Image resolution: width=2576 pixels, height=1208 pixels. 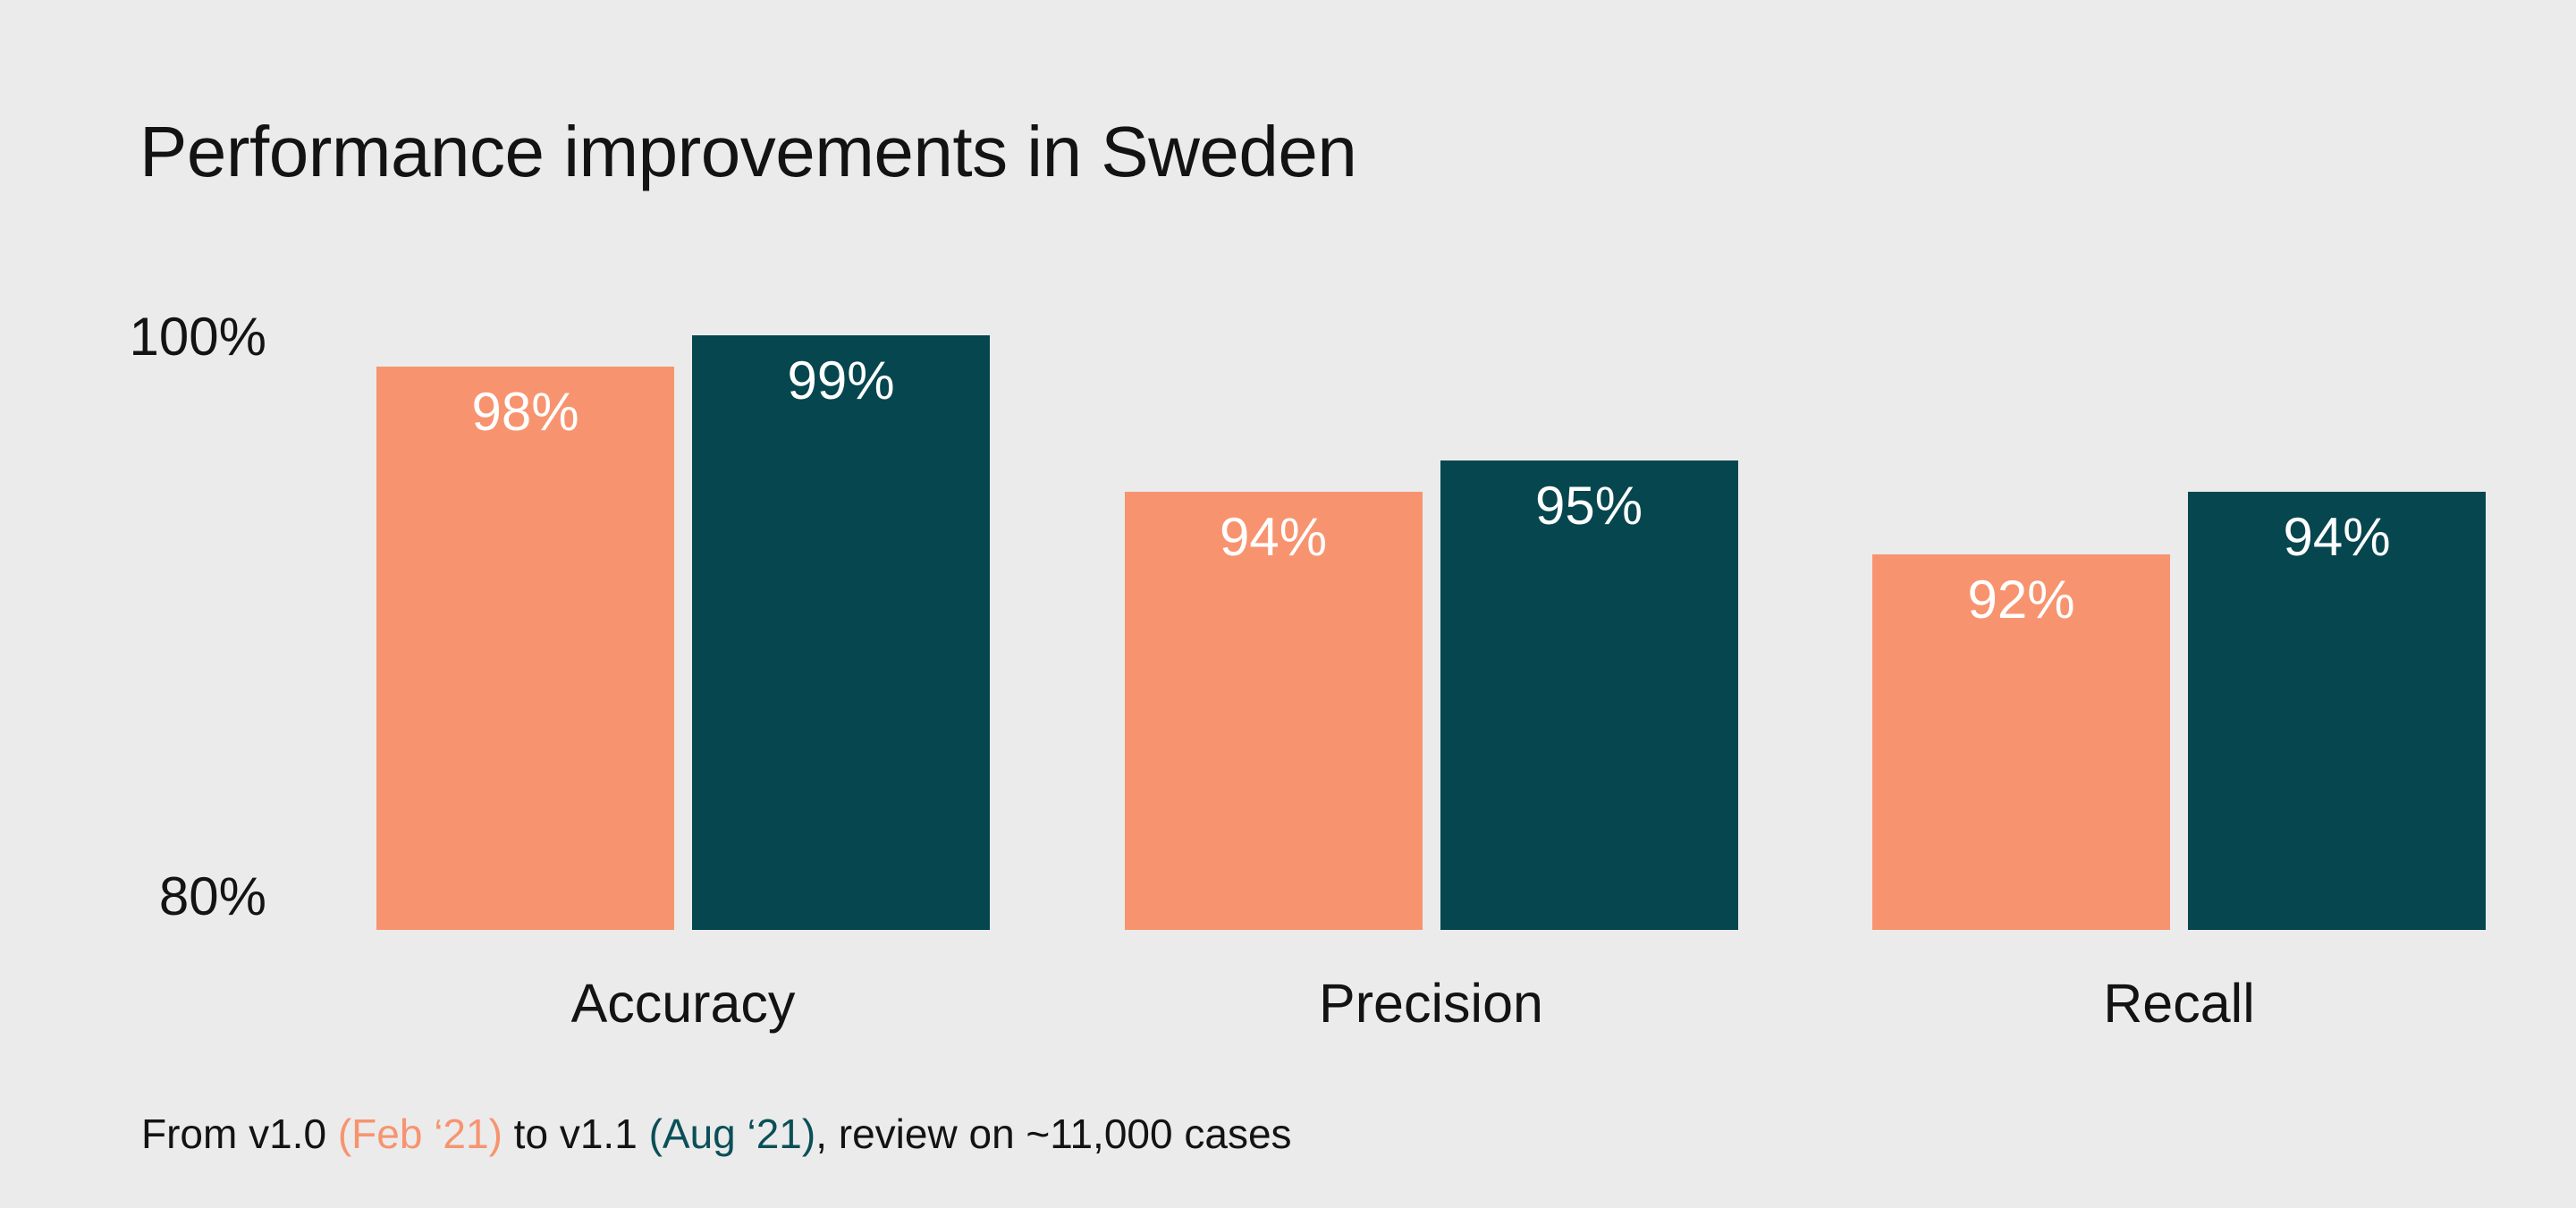 I want to click on bar-v1-0-accuracy: 98%, so click(x=525, y=649).